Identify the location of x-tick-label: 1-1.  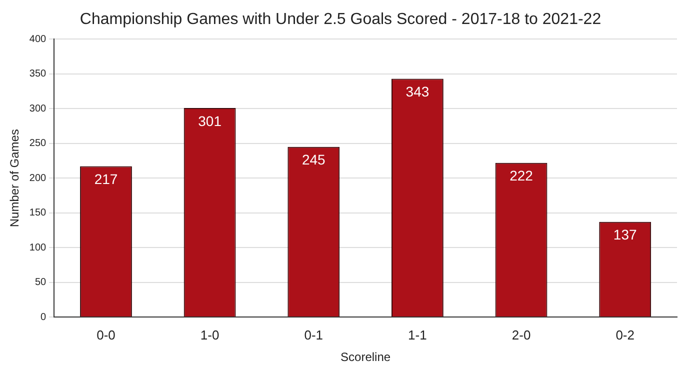
(417, 334).